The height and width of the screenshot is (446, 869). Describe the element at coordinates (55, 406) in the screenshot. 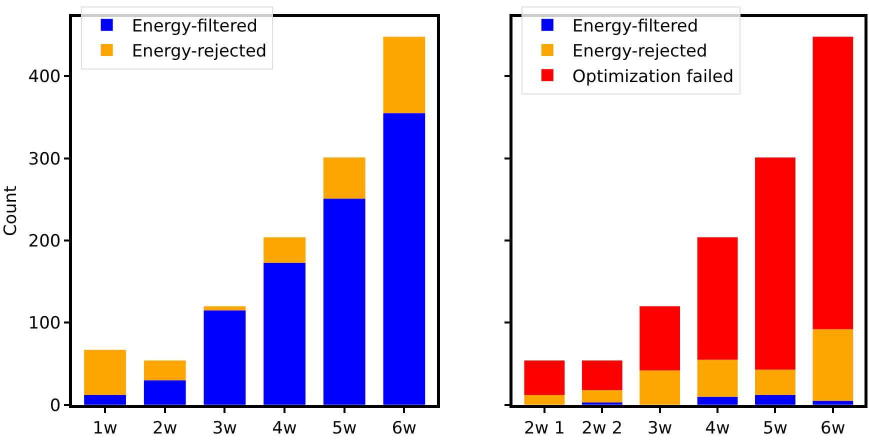

I see `y-tick-label: 0` at that location.